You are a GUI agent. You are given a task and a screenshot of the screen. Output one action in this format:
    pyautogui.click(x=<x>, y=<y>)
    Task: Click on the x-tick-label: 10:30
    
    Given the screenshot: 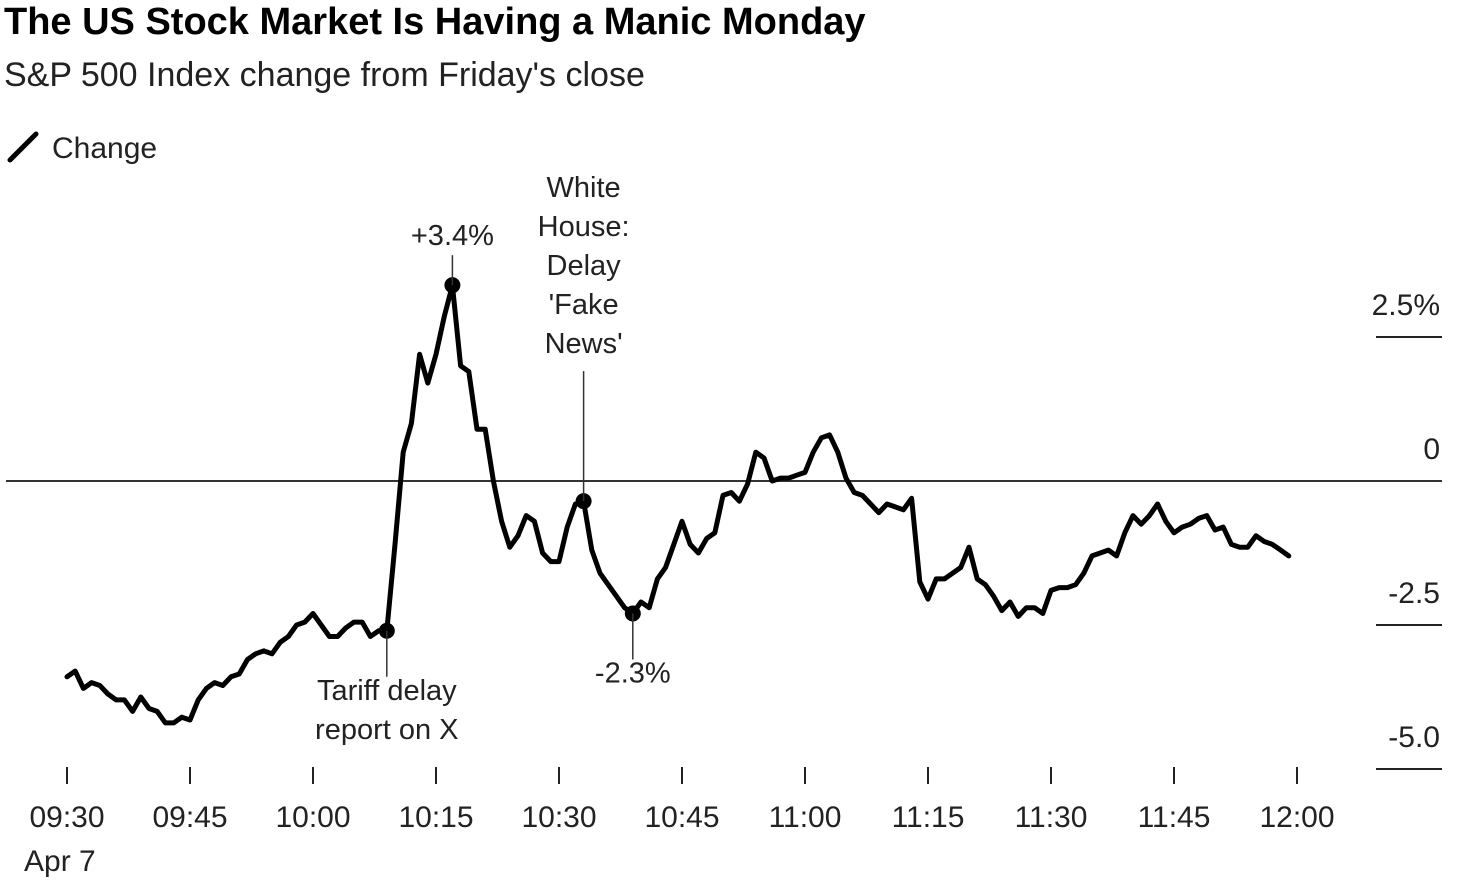 What is the action you would take?
    pyautogui.click(x=558, y=817)
    